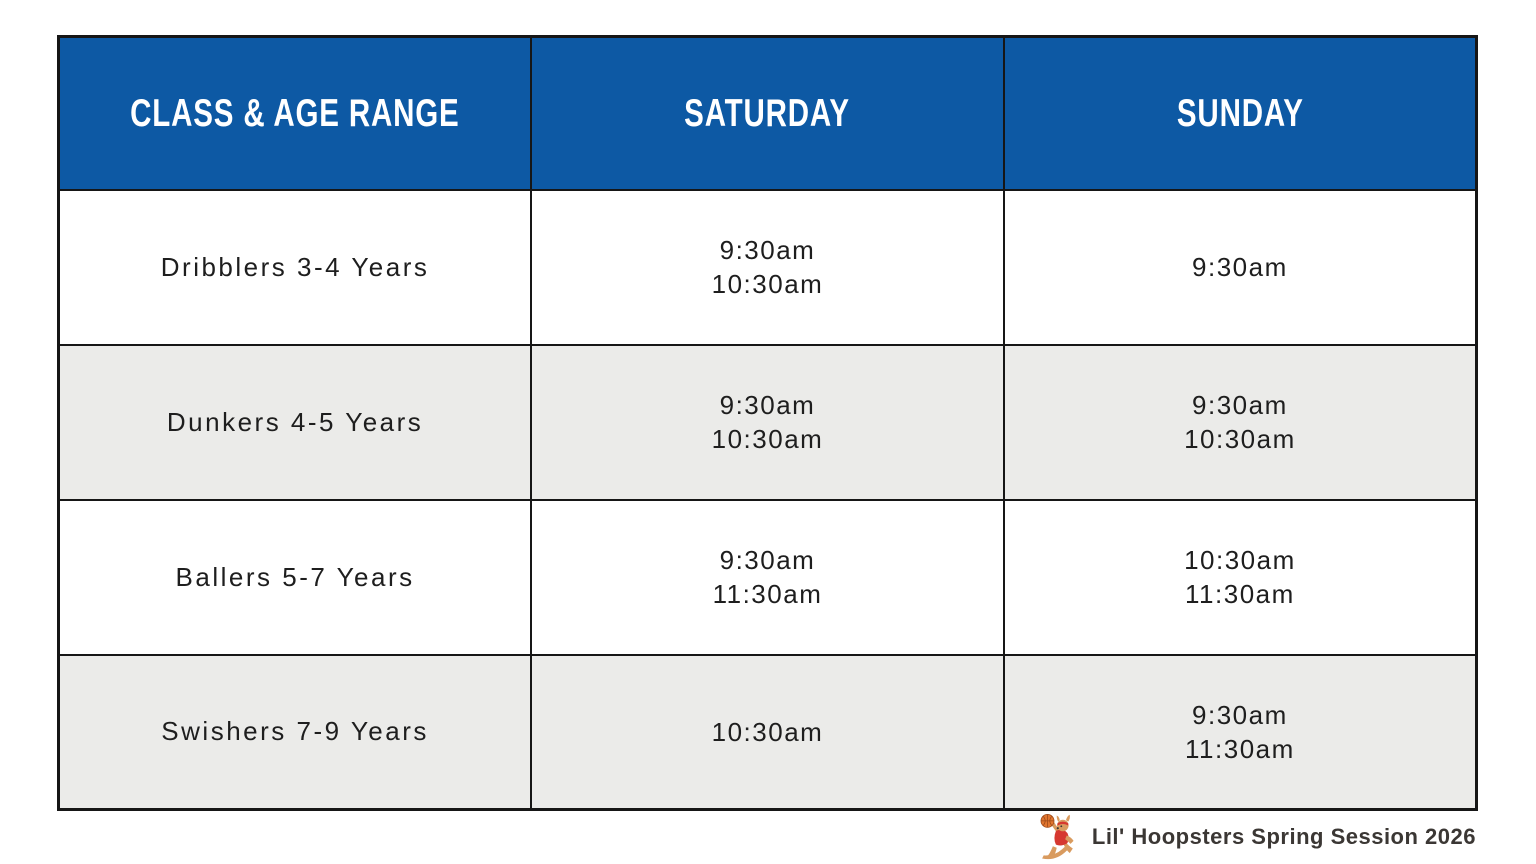 Image resolution: width=1536 pixels, height=864 pixels. What do you see at coordinates (1283, 836) in the screenshot?
I see `footer-session-label: Lil' Hoopsters Spring Session 2026` at bounding box center [1283, 836].